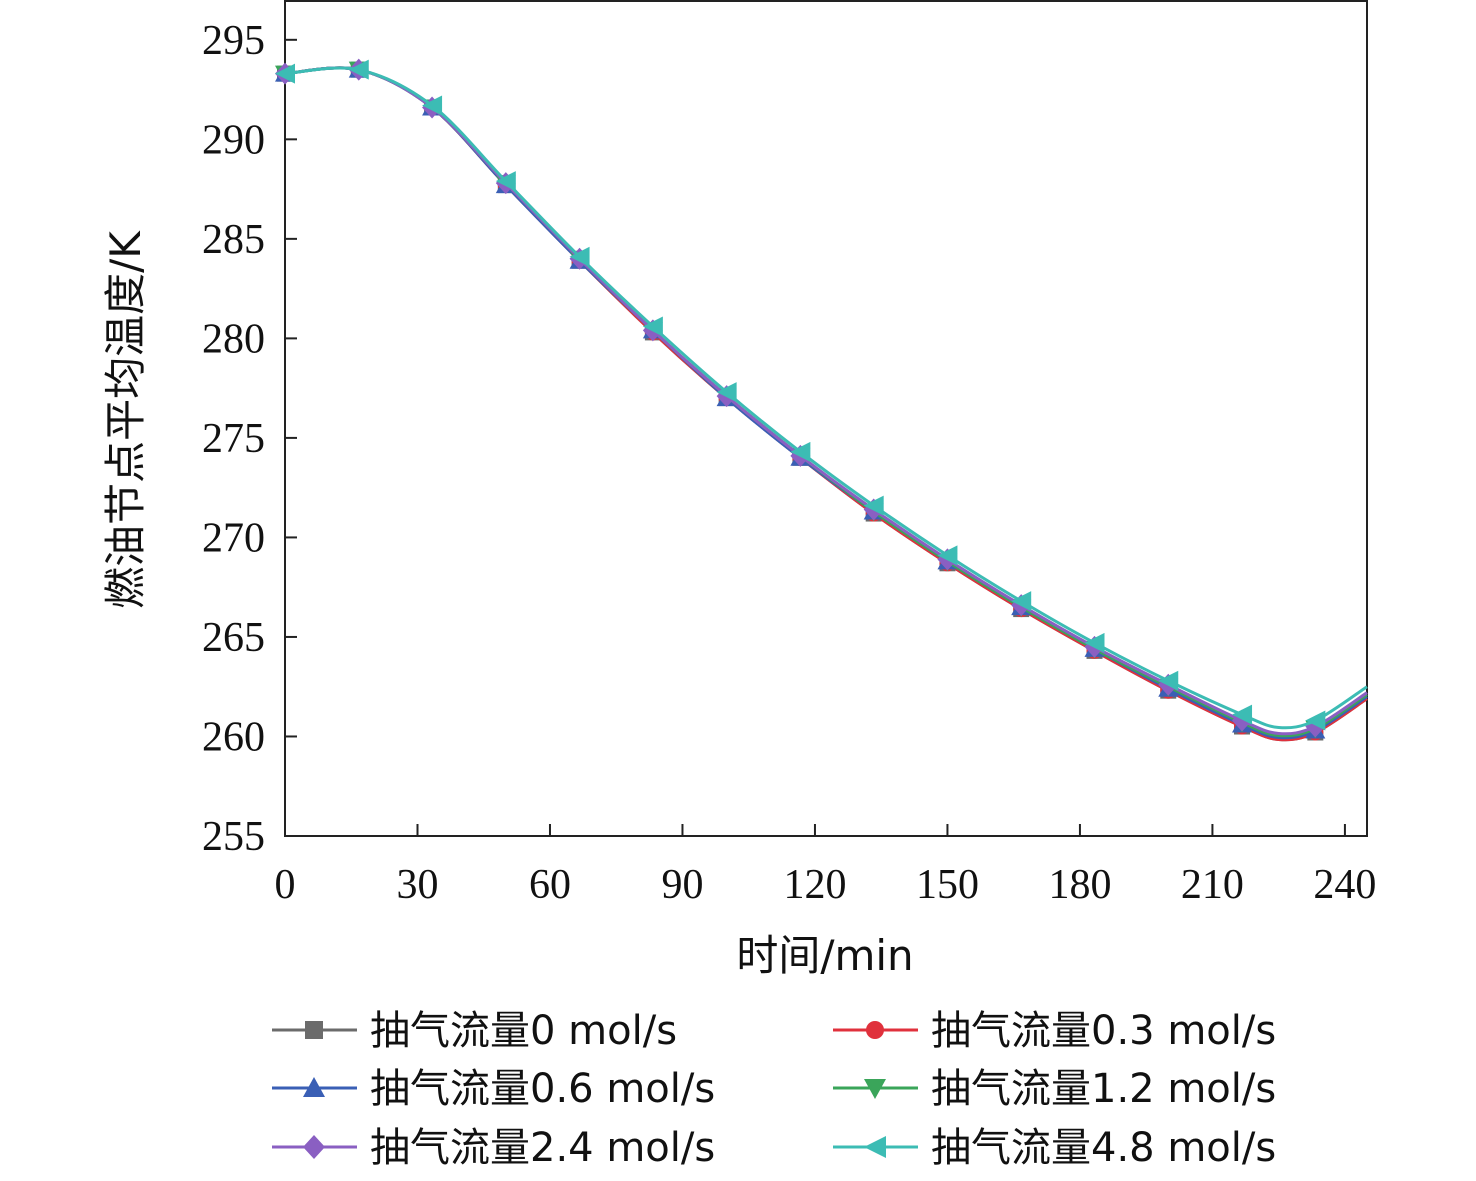 The image size is (1476, 1181). I want to click on x-tick-label: 120, so click(814, 885).